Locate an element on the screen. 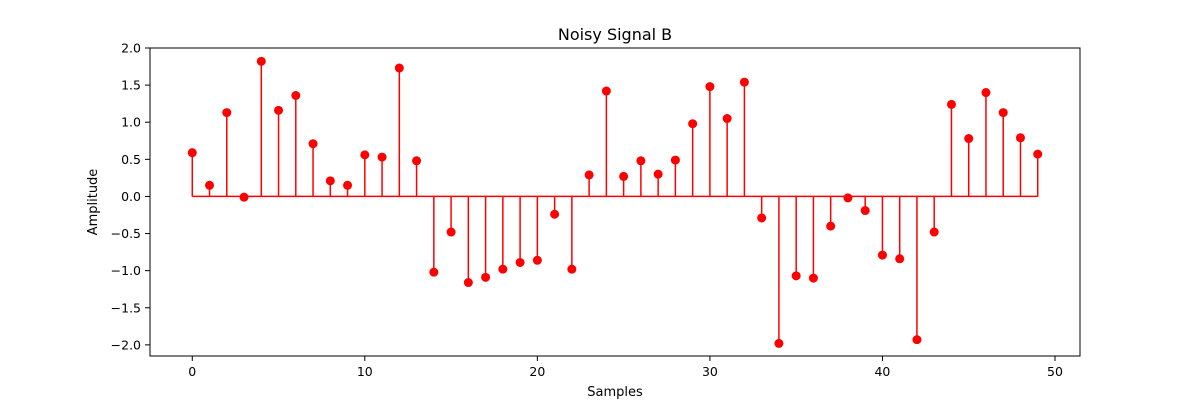 Image resolution: width=1200 pixels, height=400 pixels. y-axis-ticks: −2.0 −1.5 −1.0 −0.5 0.0 0.5 1.0 1.5 2.0 is located at coordinates (130, 196).